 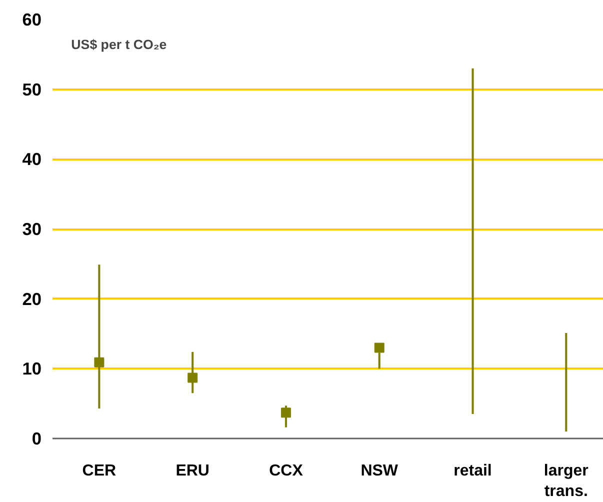 What do you see at coordinates (119, 44) in the screenshot?
I see `y-axis-title: US$ per t CO₂e` at bounding box center [119, 44].